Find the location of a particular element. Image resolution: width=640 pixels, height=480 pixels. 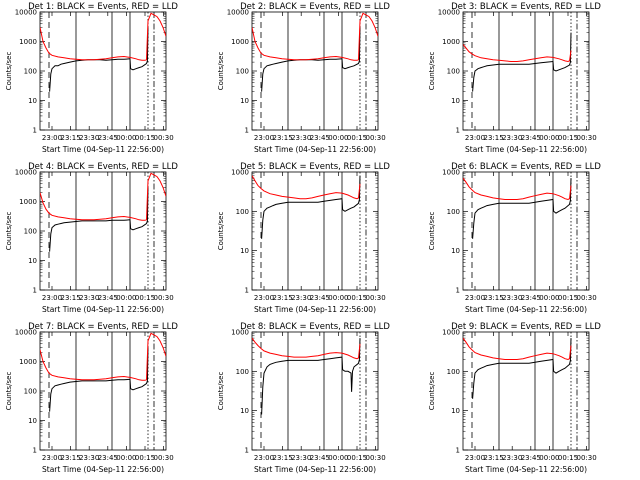

chart-title: Det 6: BLACK = Events, RED = LLD is located at coordinates (526, 167).